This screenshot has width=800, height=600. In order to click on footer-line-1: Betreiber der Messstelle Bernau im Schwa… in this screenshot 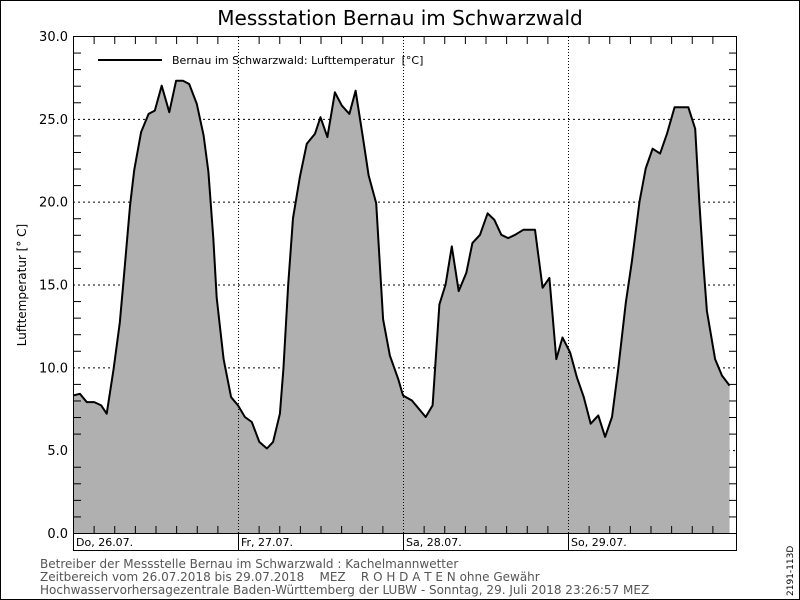, I will do `click(249, 564)`.